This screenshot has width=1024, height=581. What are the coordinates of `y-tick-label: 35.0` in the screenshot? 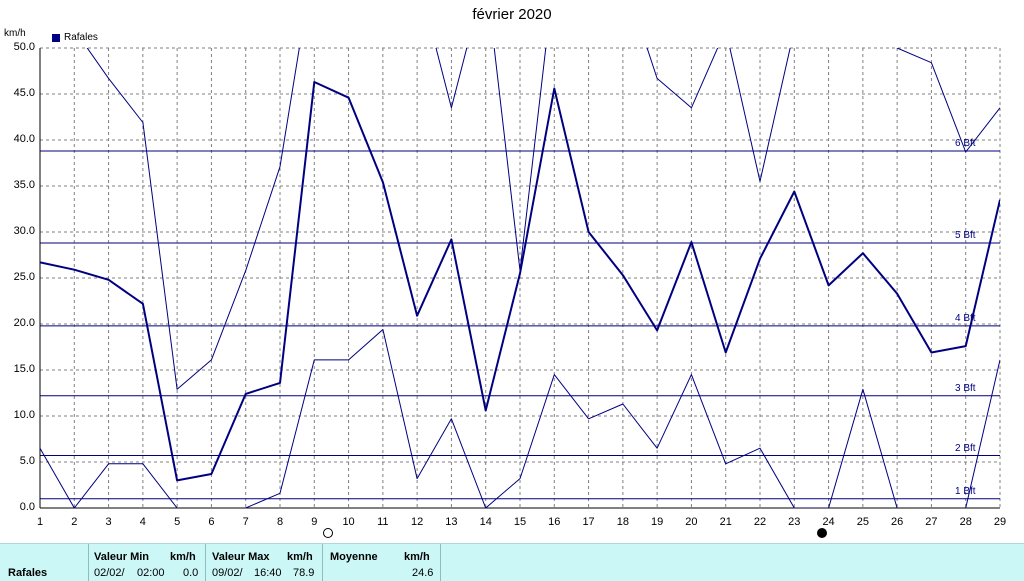 It's located at (24, 185).